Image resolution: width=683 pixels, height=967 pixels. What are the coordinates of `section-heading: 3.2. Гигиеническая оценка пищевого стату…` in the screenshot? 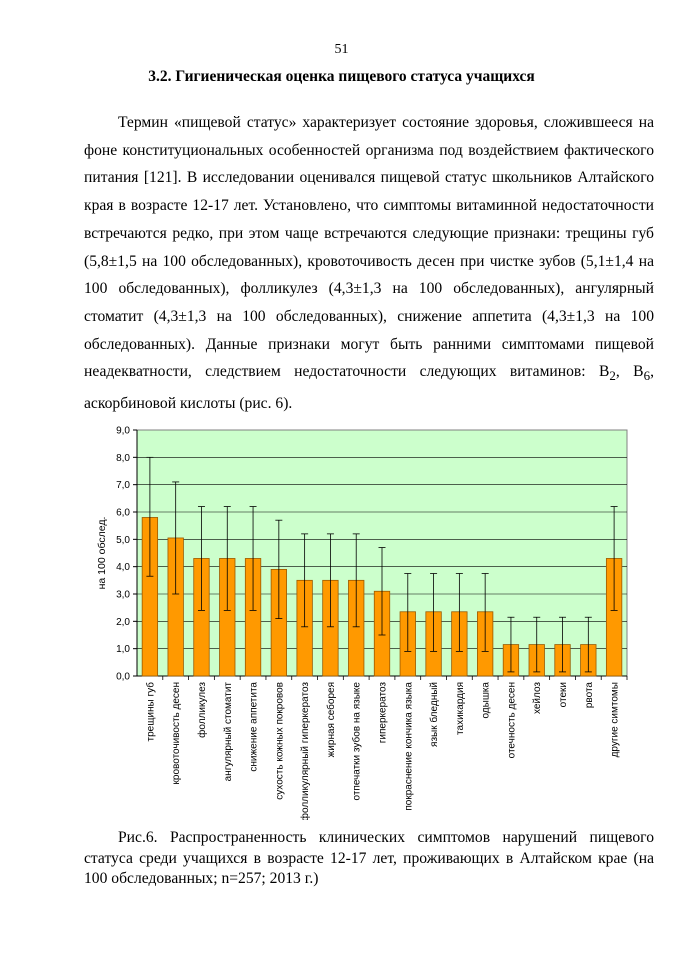 It's located at (341, 76).